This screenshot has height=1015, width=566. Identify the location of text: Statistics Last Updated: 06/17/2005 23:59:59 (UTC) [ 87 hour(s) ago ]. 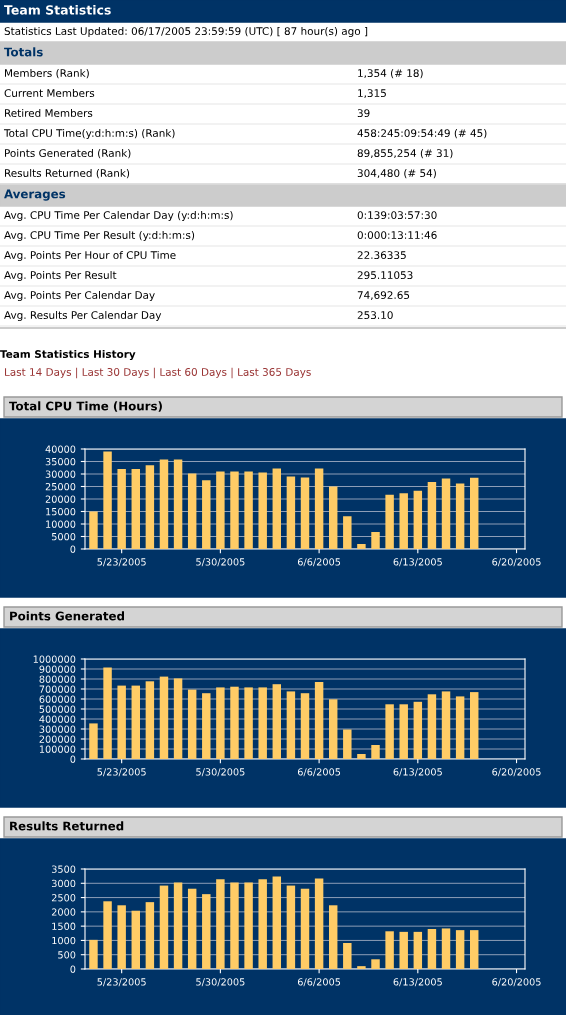
(186, 32).